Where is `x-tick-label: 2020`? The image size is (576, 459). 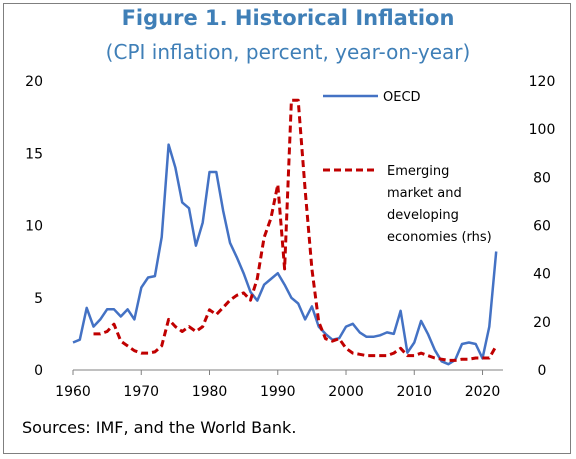 x-tick-label: 2020 is located at coordinates (483, 392).